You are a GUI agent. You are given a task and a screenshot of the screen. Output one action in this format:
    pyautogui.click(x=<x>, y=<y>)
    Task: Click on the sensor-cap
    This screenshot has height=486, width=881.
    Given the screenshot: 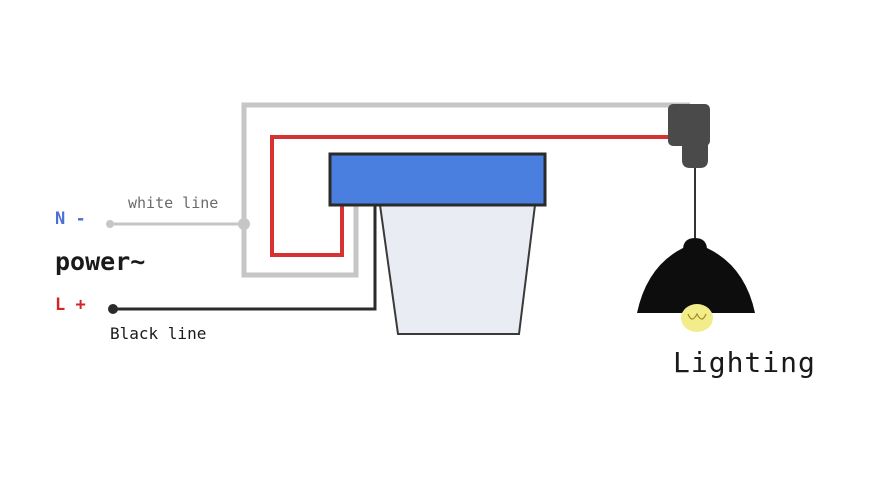 What is the action you would take?
    pyautogui.click(x=437, y=179)
    